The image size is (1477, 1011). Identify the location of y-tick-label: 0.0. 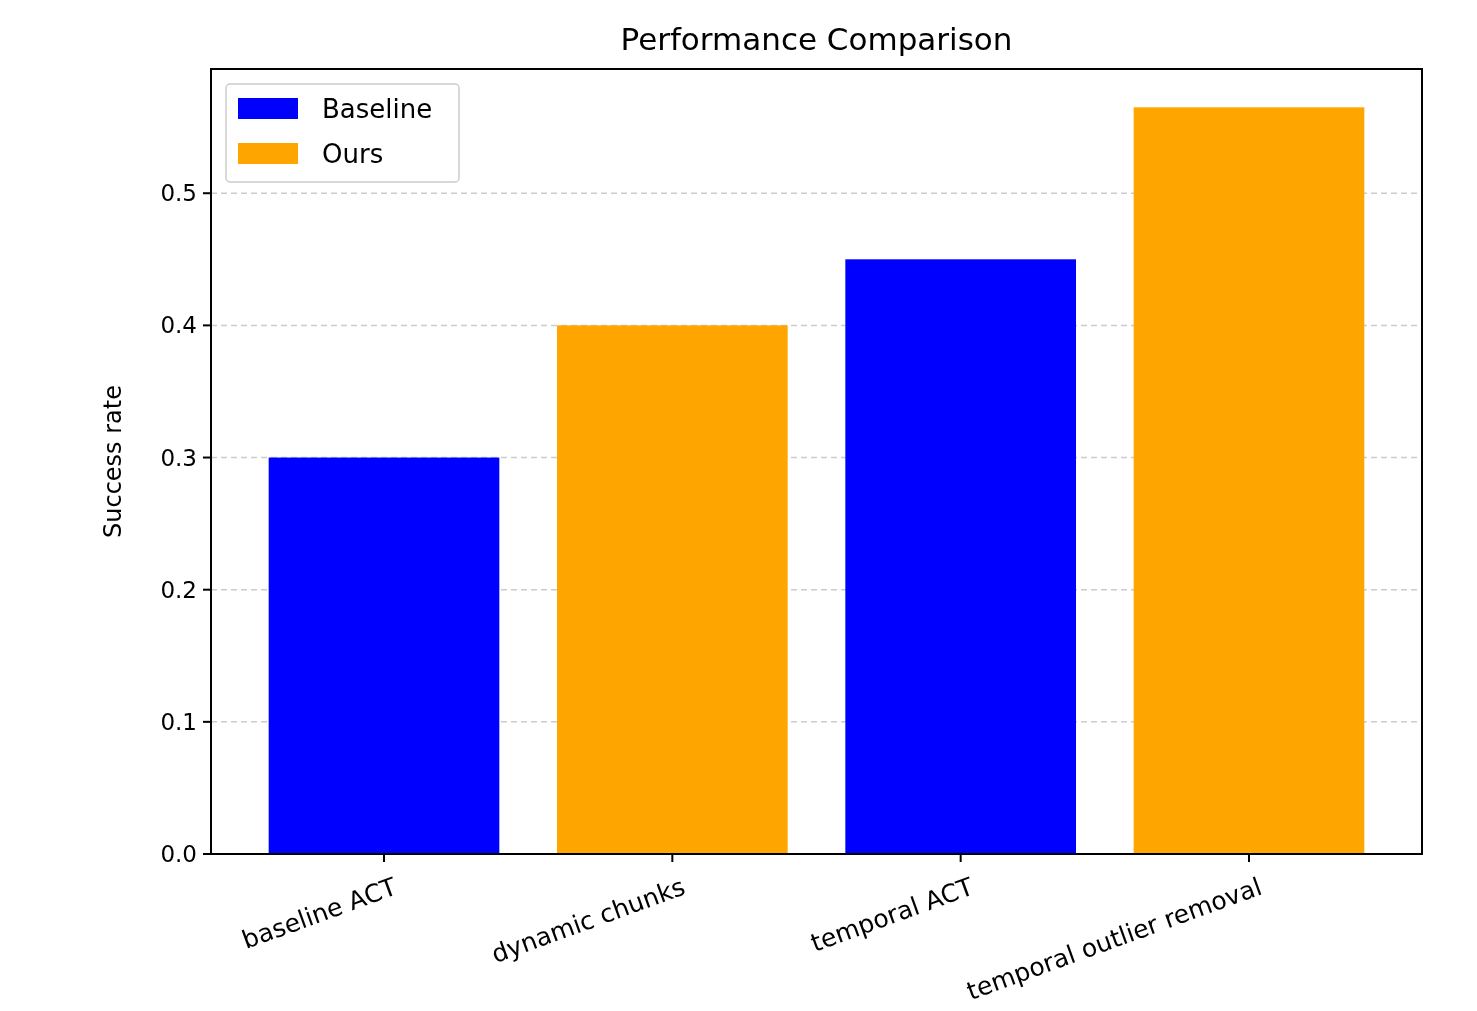
(178, 854).